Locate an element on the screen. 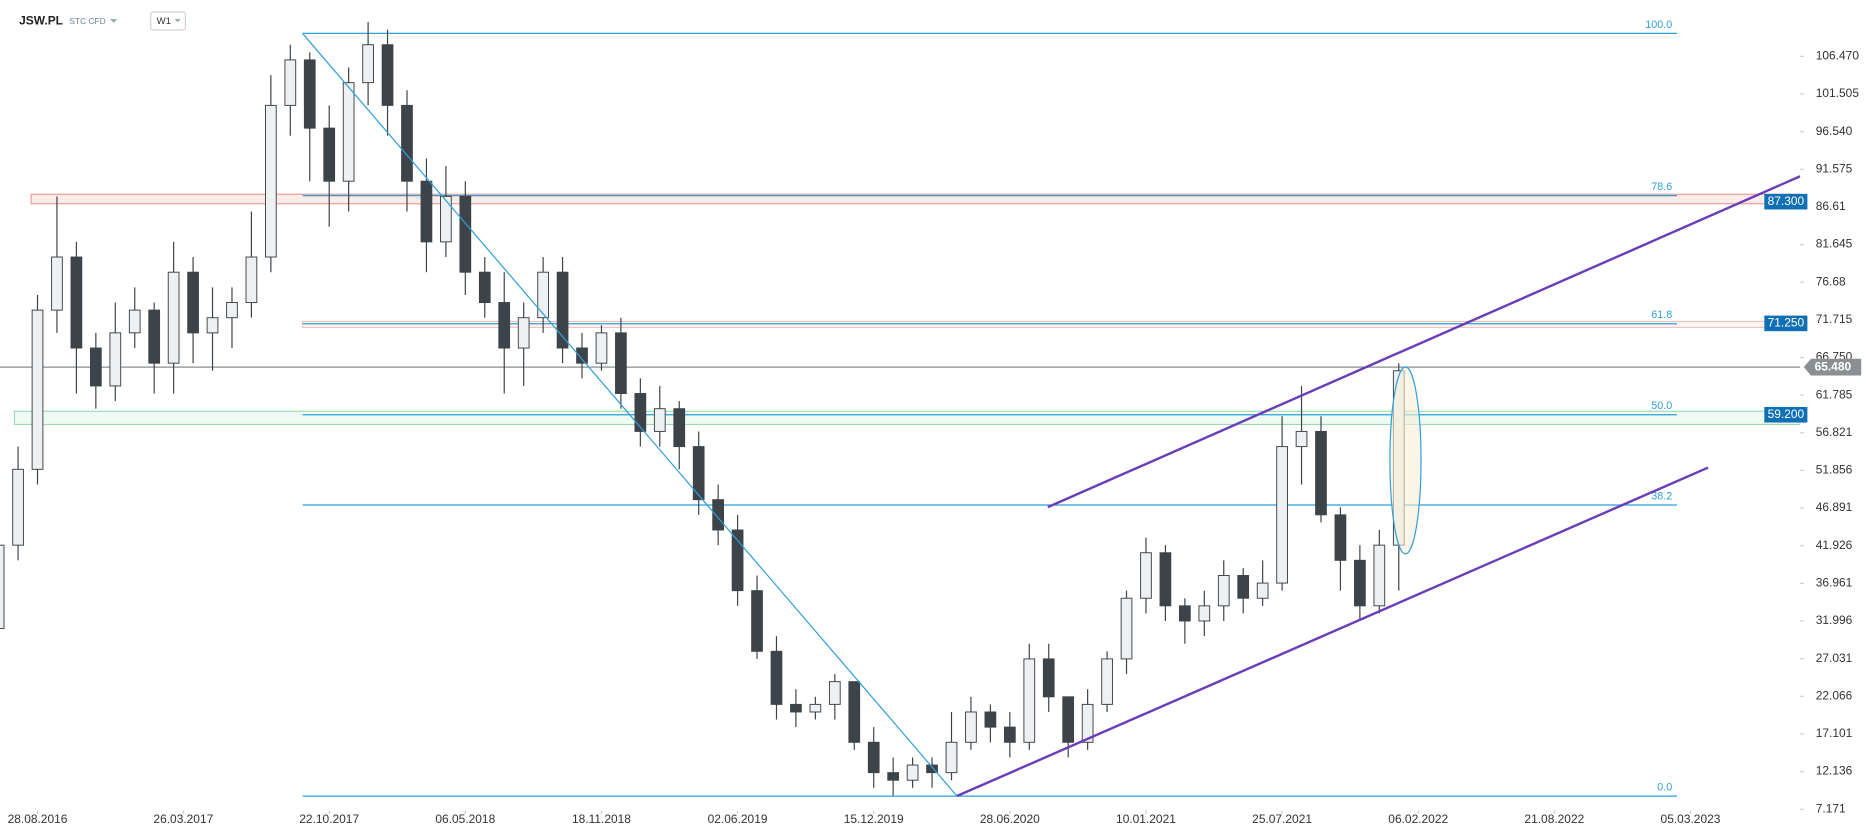 The height and width of the screenshot is (832, 1866). x-tick-label: 06.02.2022 is located at coordinates (1418, 819).